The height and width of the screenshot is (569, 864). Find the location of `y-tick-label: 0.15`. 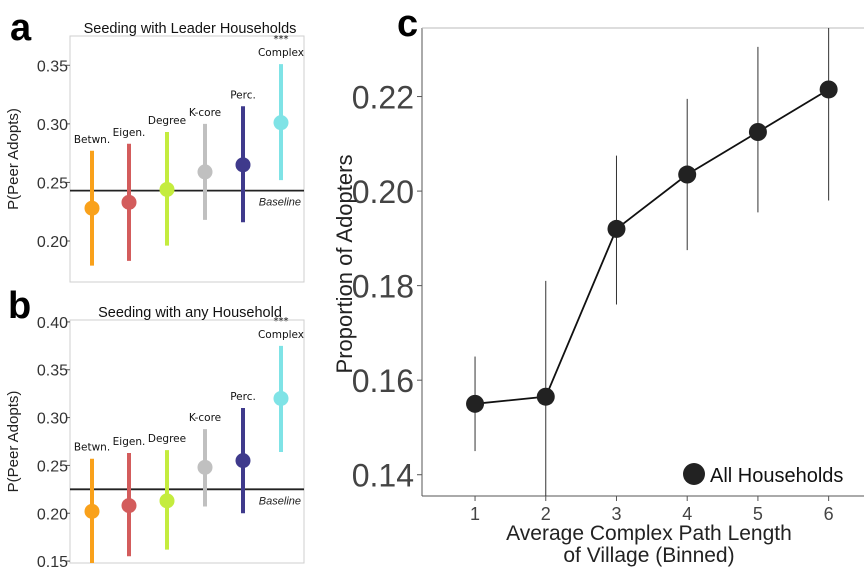

y-tick-label: 0.15 is located at coordinates (52, 561).